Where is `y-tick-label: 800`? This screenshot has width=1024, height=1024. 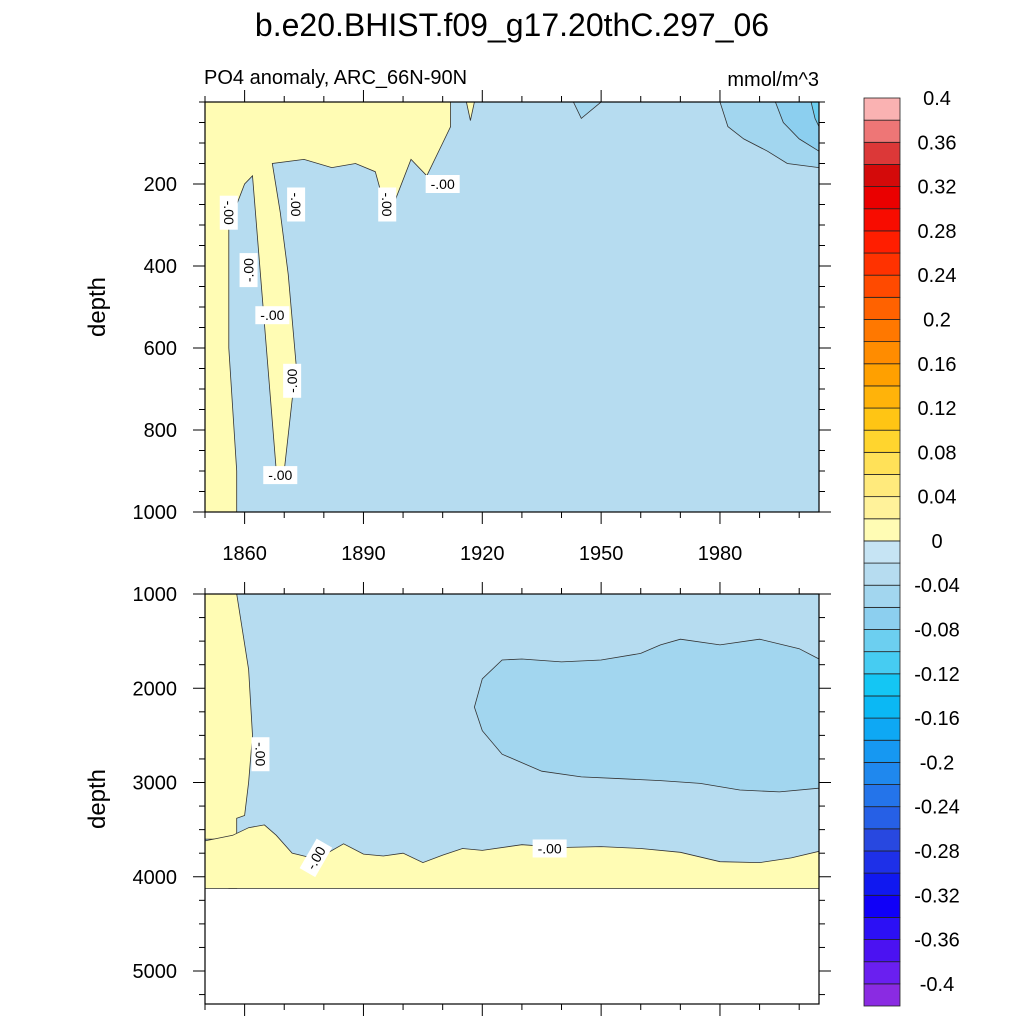 y-tick-label: 800 is located at coordinates (160, 431).